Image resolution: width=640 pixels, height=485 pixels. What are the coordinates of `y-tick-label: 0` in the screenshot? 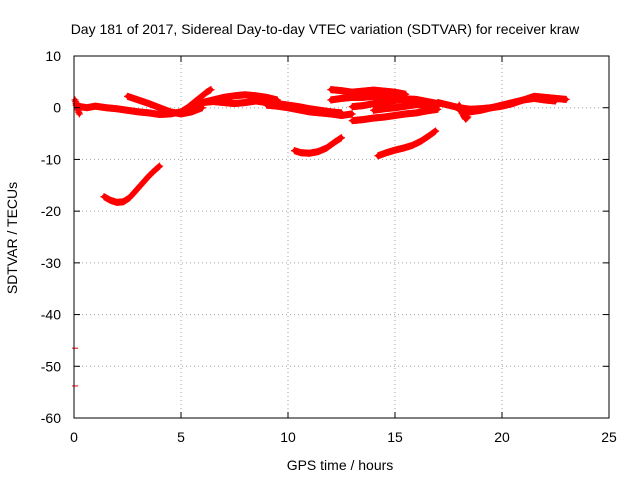 It's located at (57, 108).